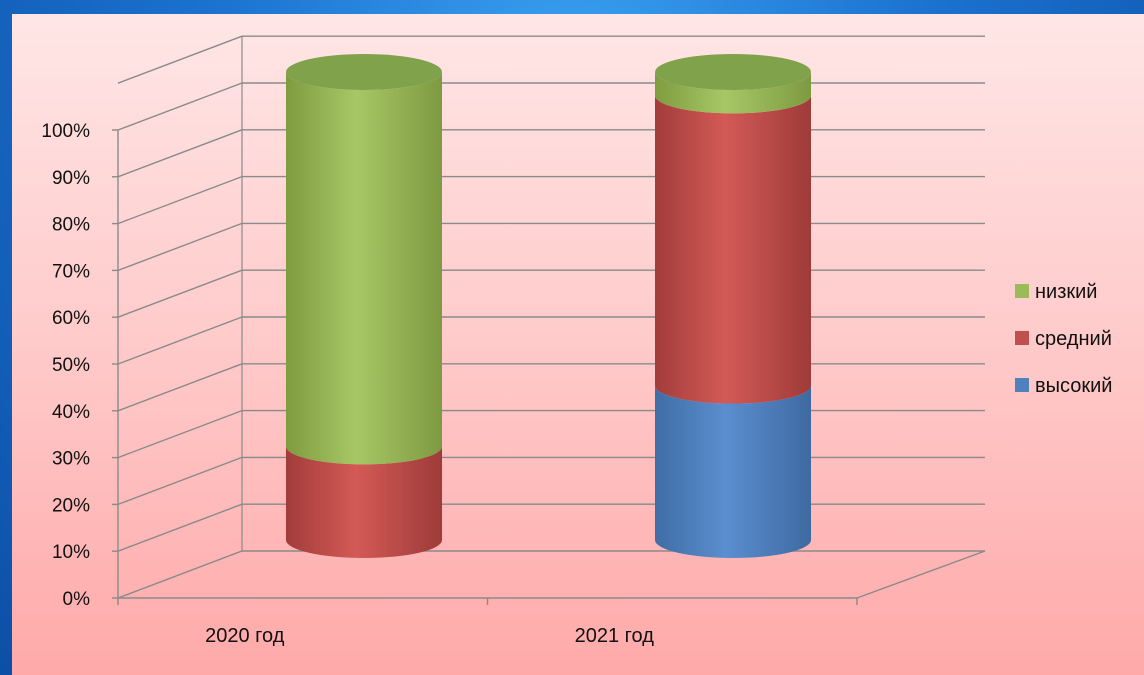 The width and height of the screenshot is (1144, 675). Describe the element at coordinates (71, 225) in the screenshot. I see `y-tick-label: 80%` at that location.